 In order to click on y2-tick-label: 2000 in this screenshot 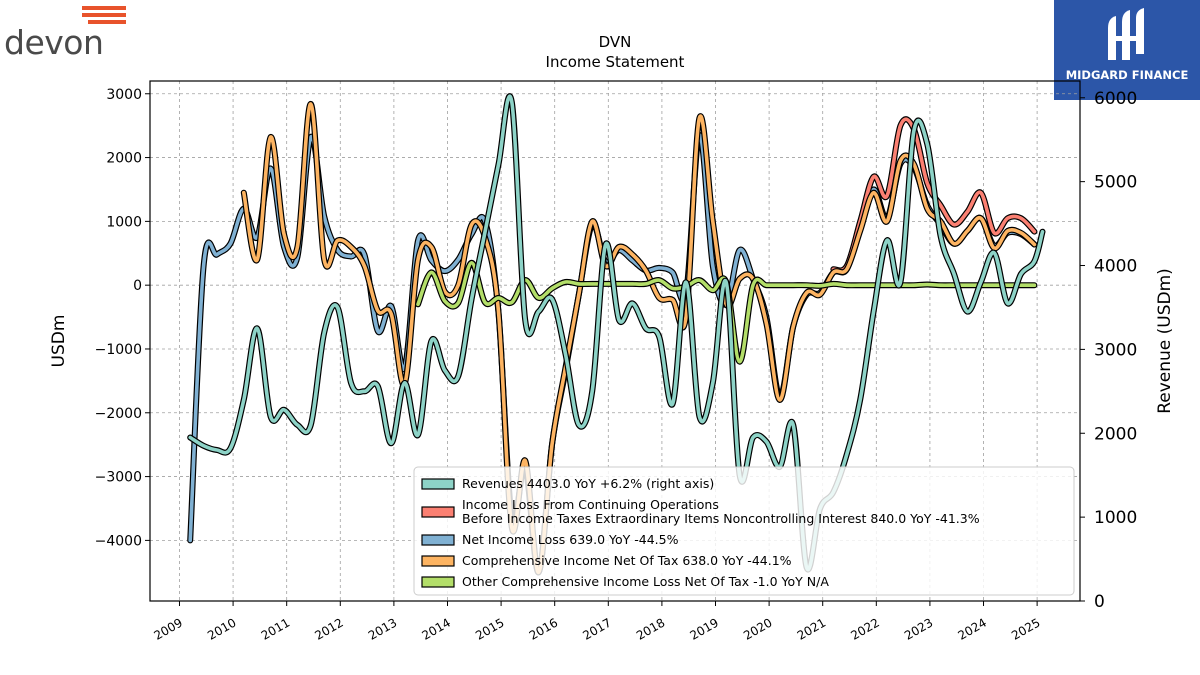, I will do `click(1115, 434)`.